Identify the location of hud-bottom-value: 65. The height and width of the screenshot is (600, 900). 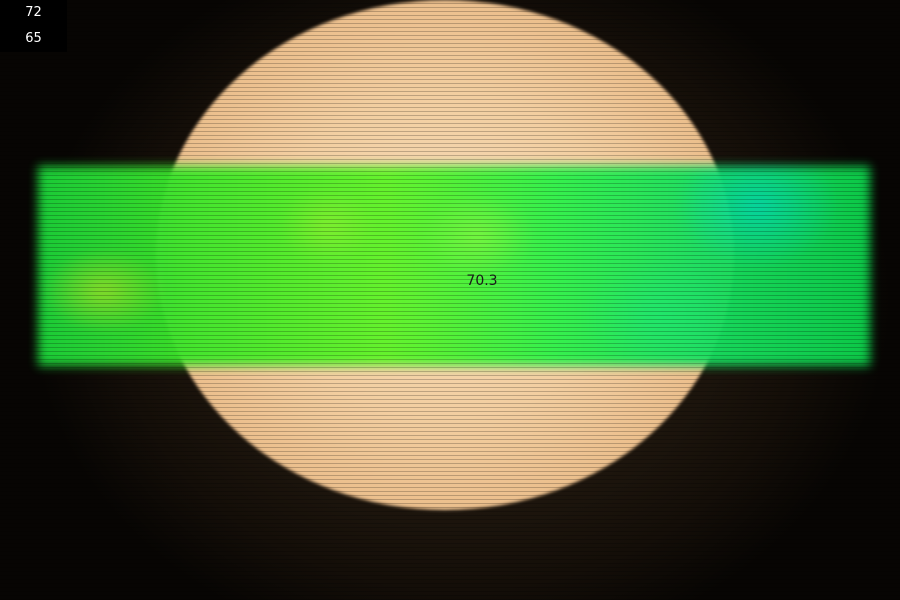
(33, 38).